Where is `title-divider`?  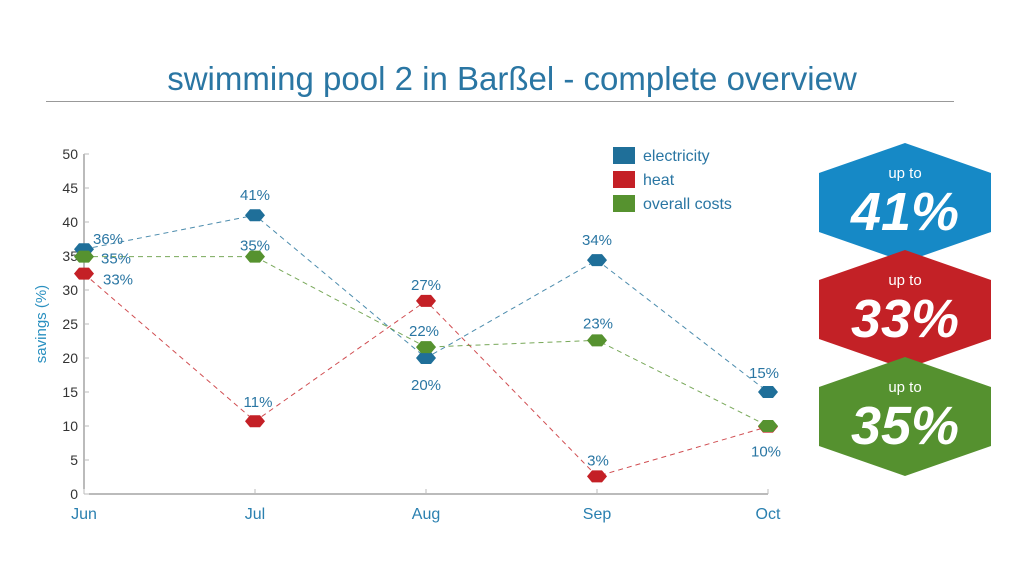 title-divider is located at coordinates (500, 101).